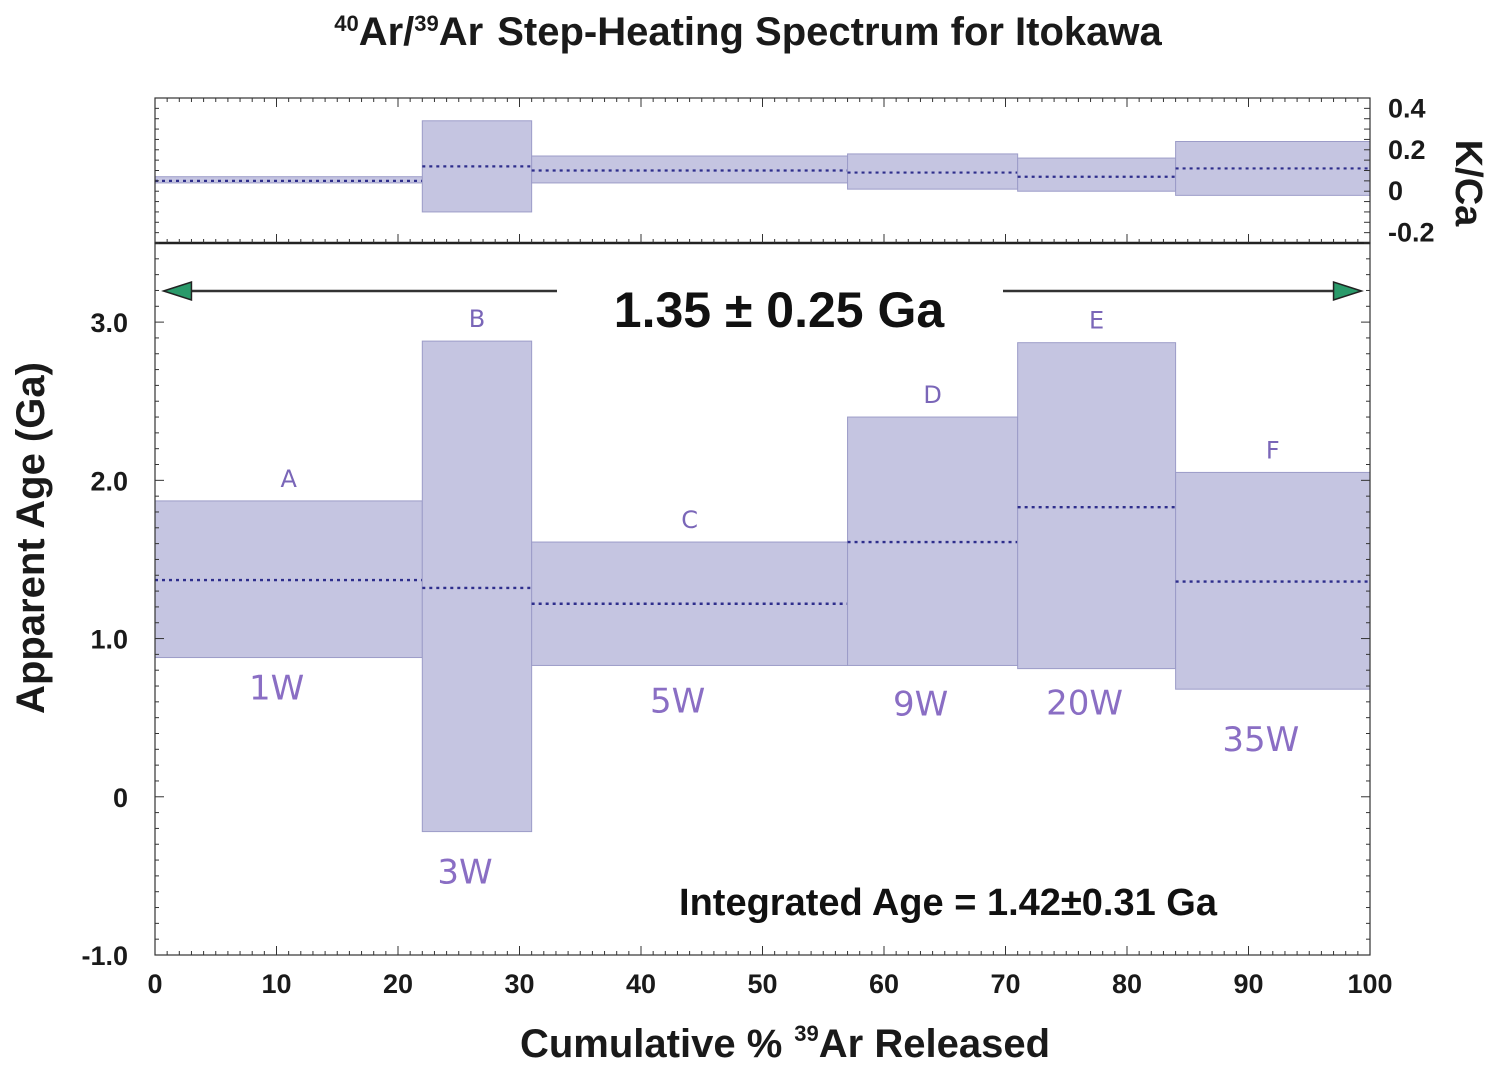  What do you see at coordinates (1407, 108) in the screenshot?
I see `y2-tick-label: 0.4` at bounding box center [1407, 108].